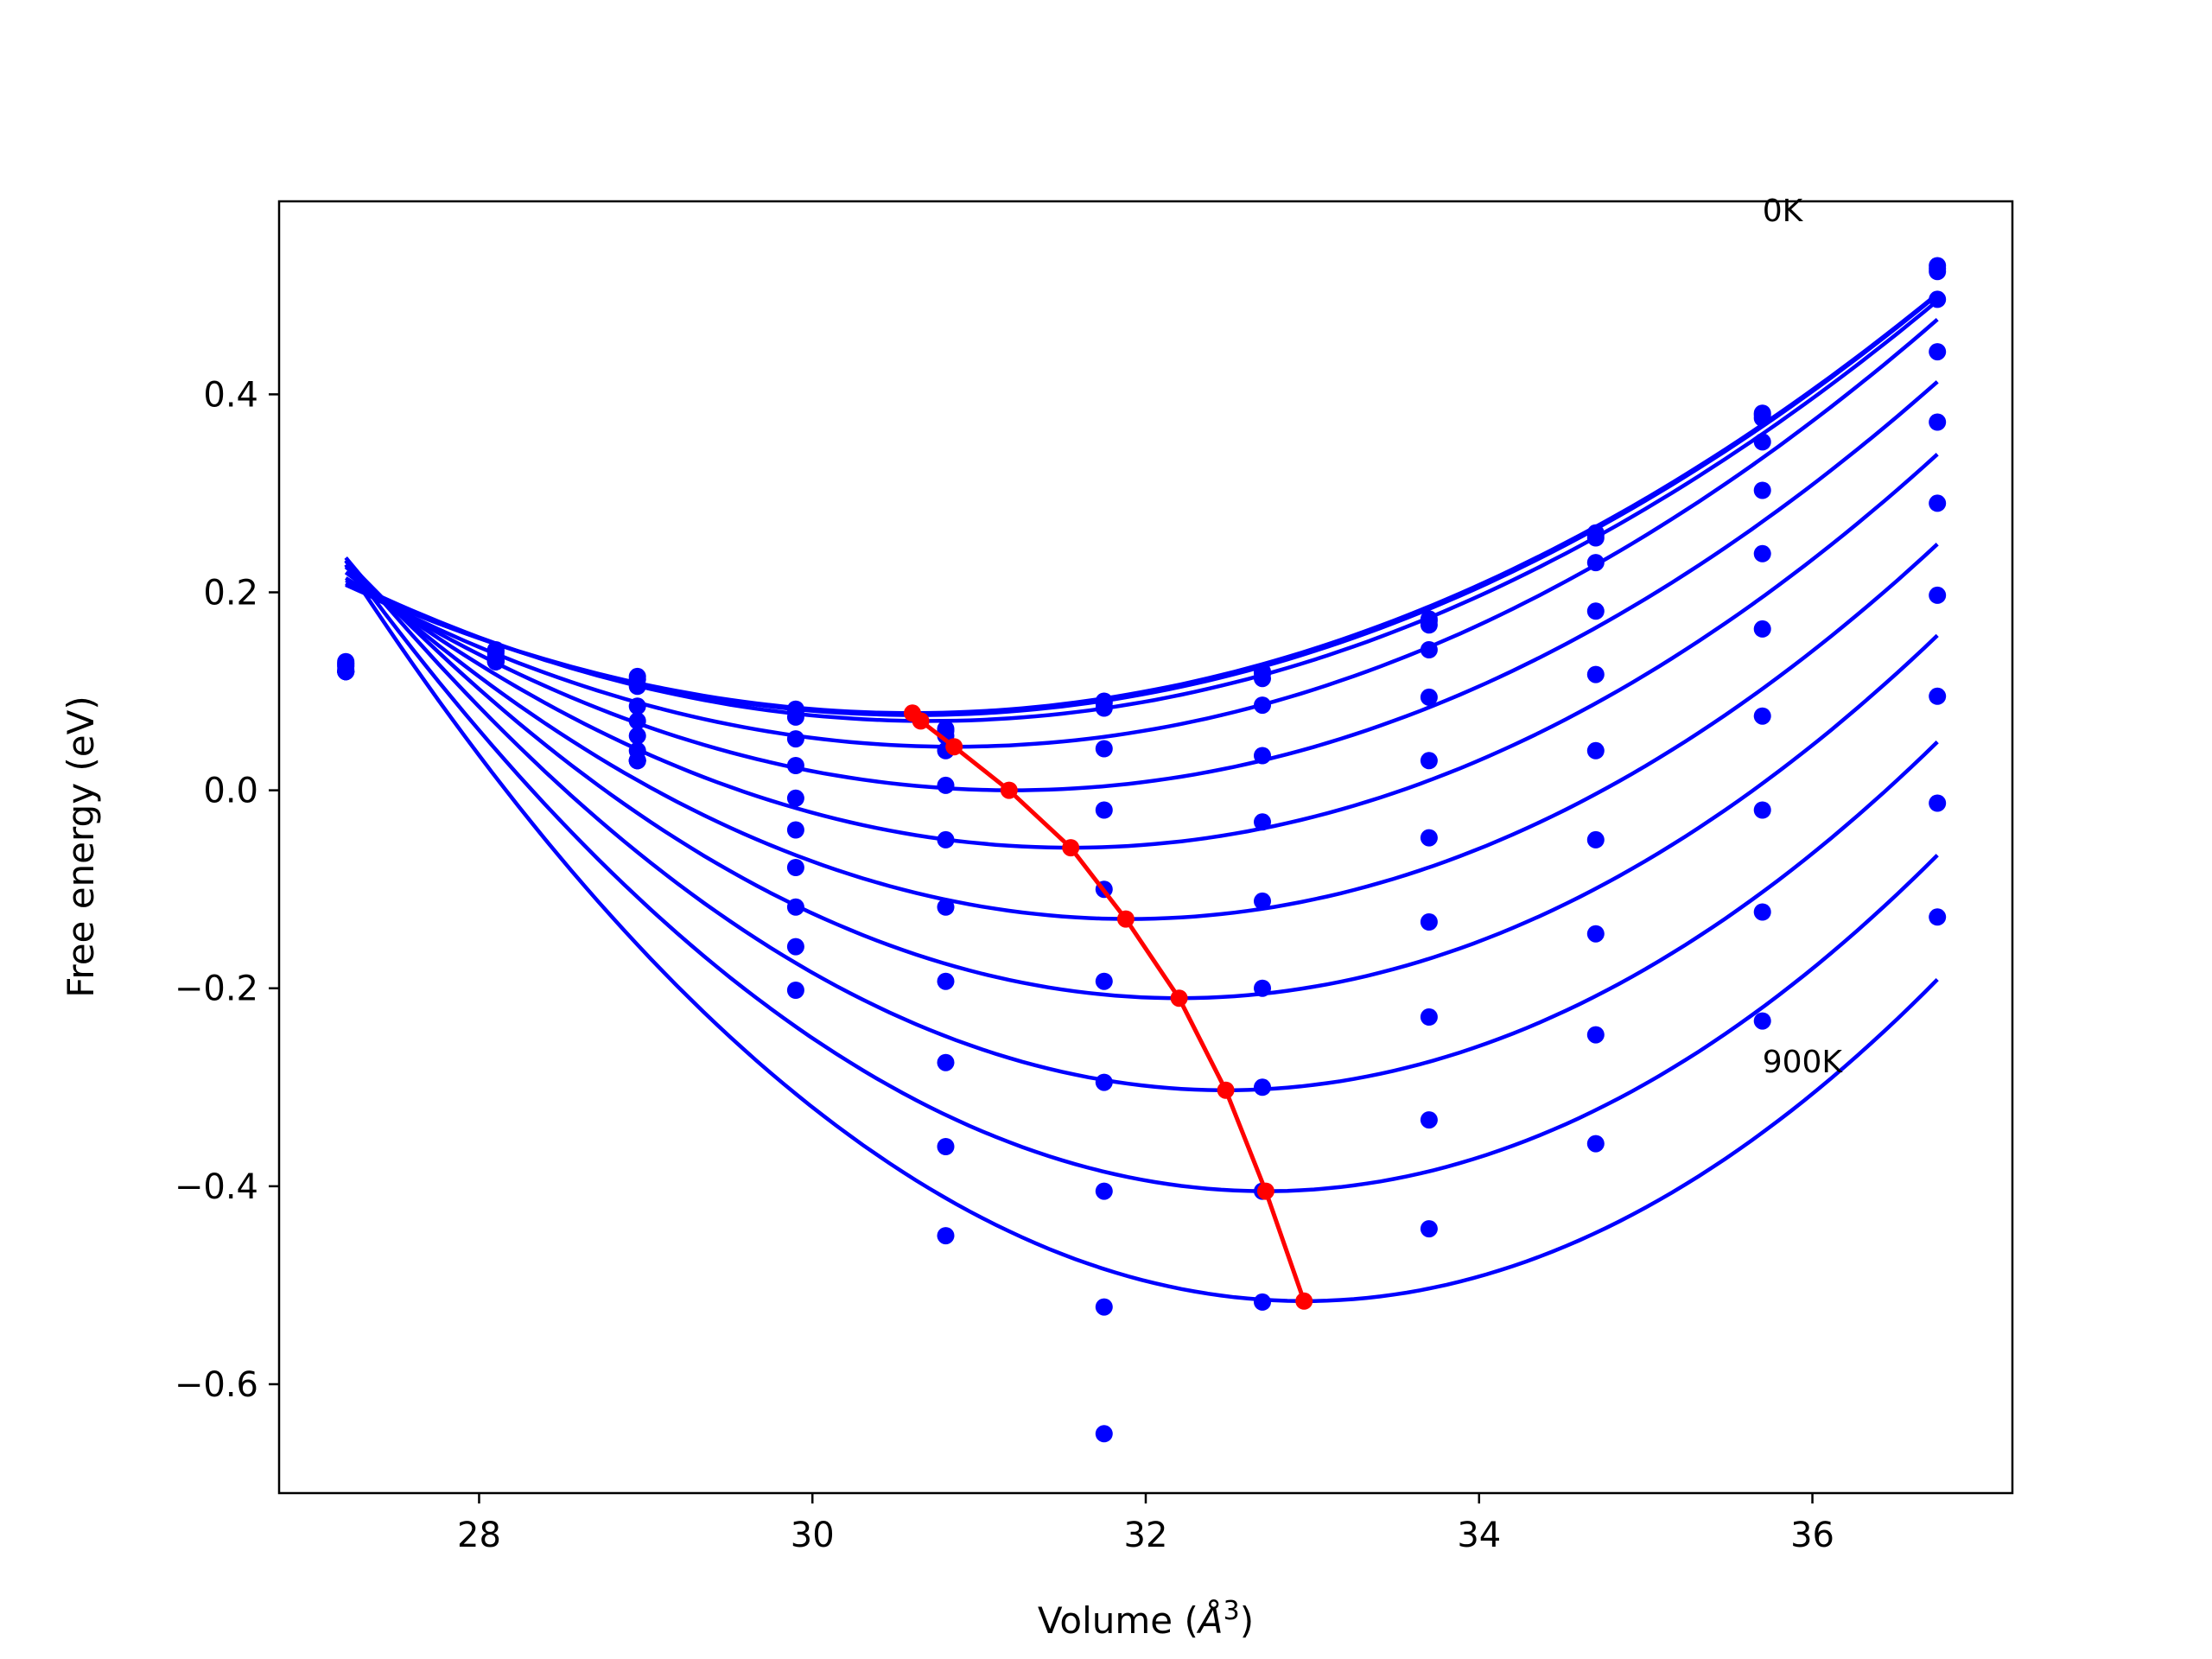 The height and width of the screenshot is (1659, 2212). What do you see at coordinates (216, 1187) in the screenshot?
I see `y-tick-label: −0.4` at bounding box center [216, 1187].